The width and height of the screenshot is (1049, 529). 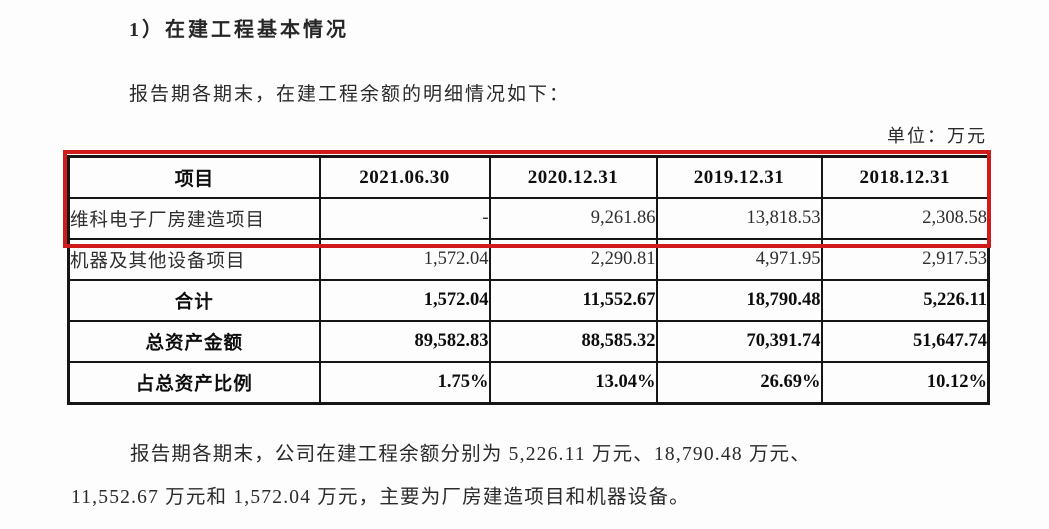 I want to click on column-header-2: 2020.12.31, so click(x=573, y=177).